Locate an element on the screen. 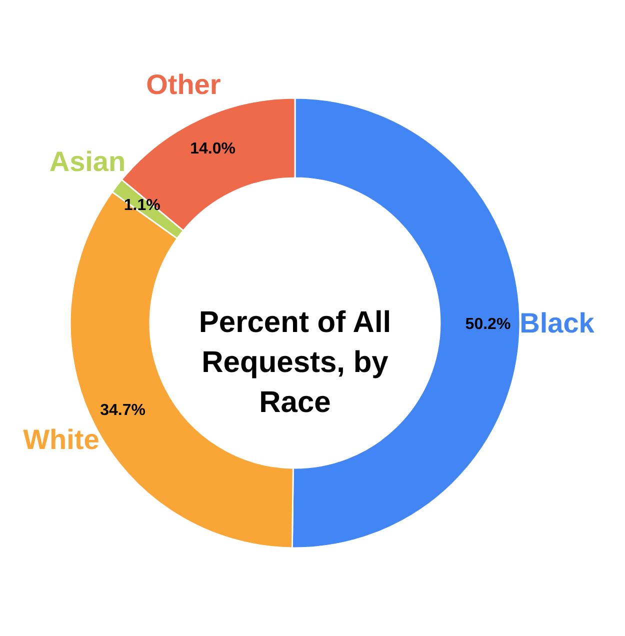 This screenshot has width=625, height=636. data-label: 34.7% is located at coordinates (123, 411).